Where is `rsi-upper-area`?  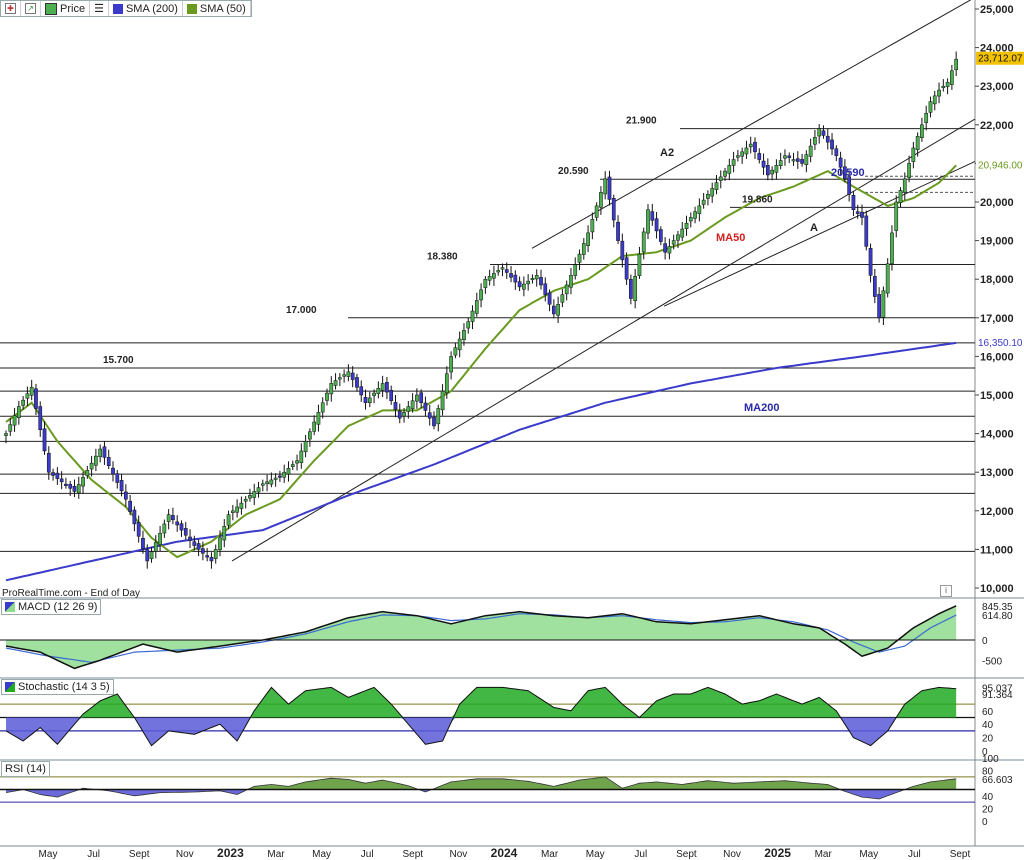
rsi-upper-area is located at coordinates (481, 783).